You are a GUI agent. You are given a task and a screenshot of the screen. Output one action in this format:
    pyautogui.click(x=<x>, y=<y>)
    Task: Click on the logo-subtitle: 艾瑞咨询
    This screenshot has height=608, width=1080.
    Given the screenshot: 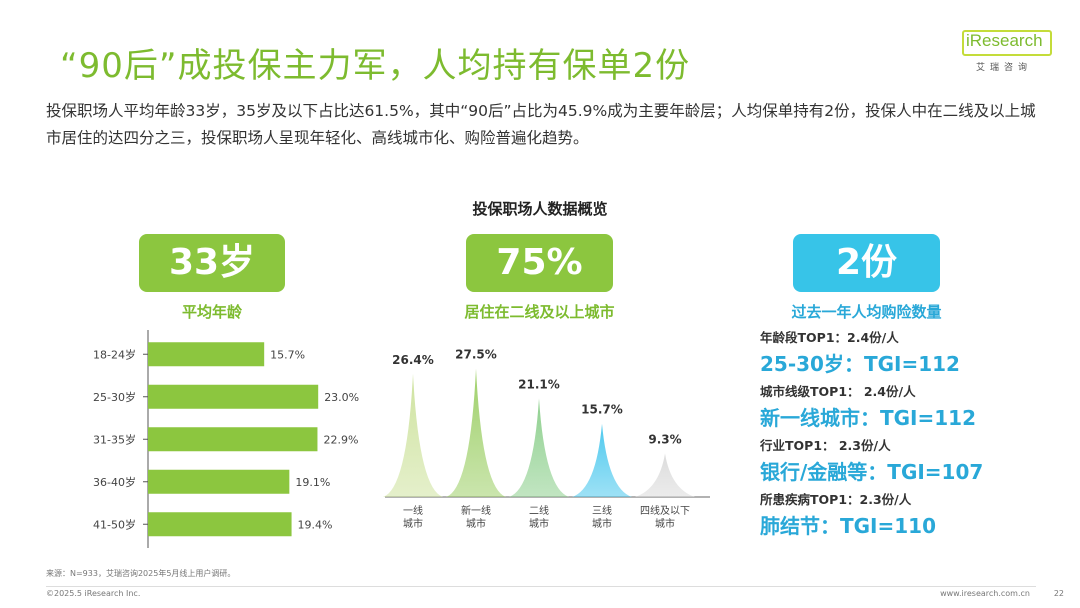 What is the action you would take?
    pyautogui.click(x=1004, y=68)
    